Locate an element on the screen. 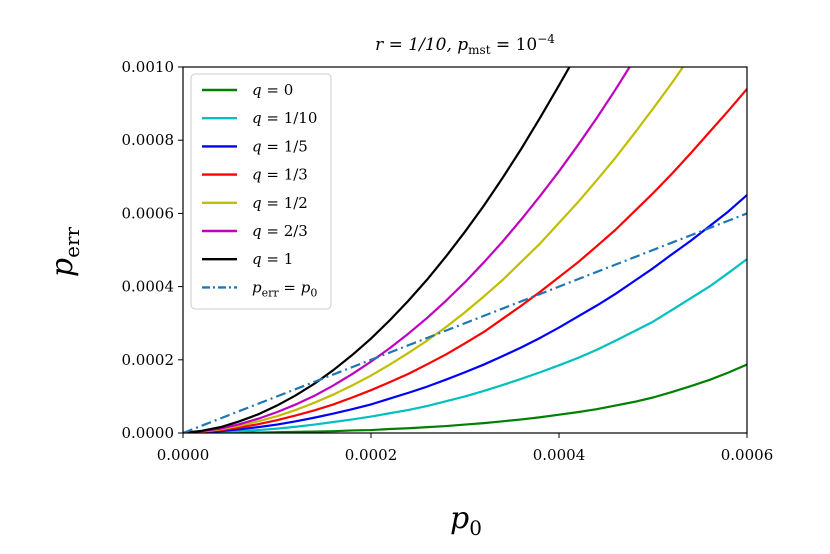  x-tick-label: 0.0004 is located at coordinates (559, 455).